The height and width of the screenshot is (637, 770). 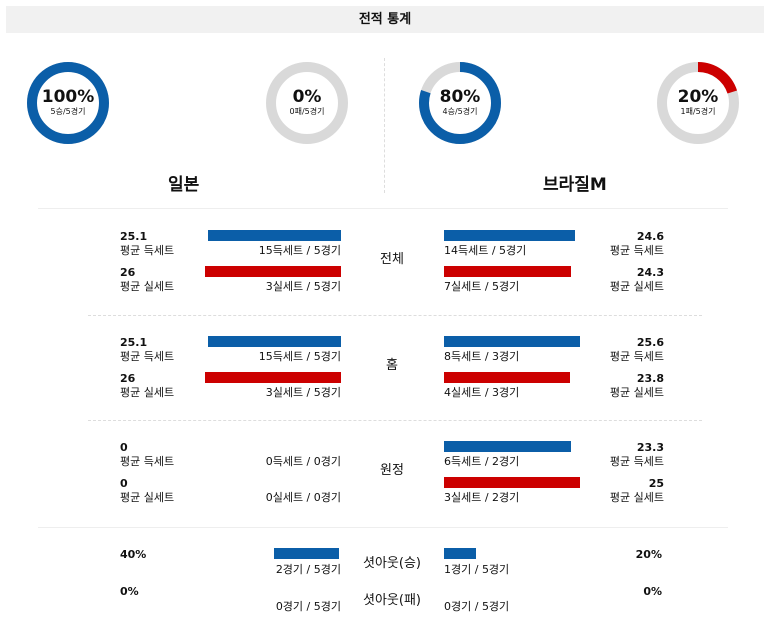 I want to click on right-avg-win-value: 25.6, so click(x=650, y=342).